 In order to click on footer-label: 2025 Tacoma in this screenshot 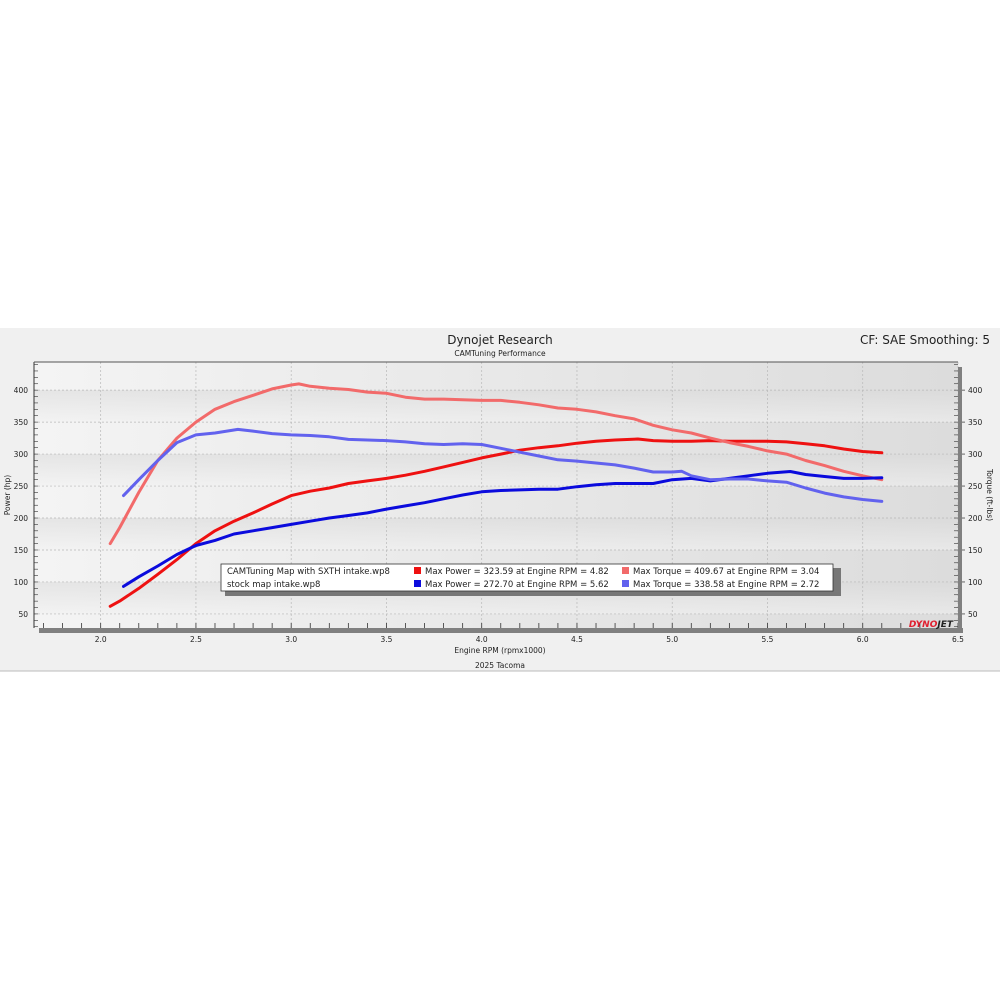, I will do `click(500, 665)`.